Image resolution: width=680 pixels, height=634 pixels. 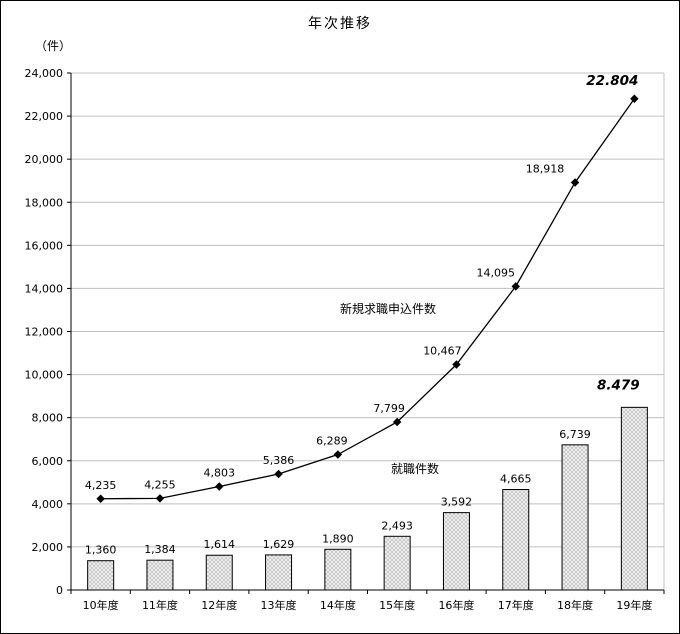 I want to click on svg-text: 15年度, so click(x=397, y=605).